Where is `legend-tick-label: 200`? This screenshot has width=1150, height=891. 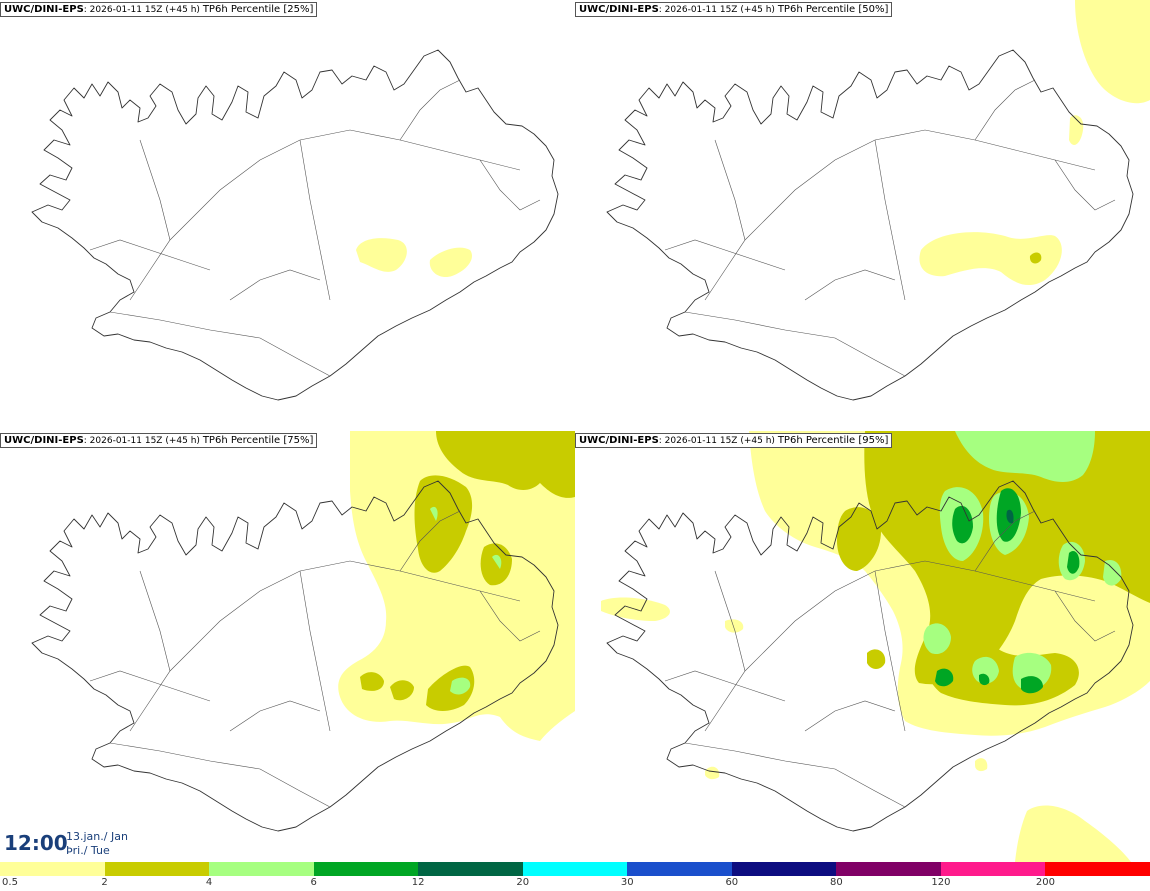 legend-tick-label: 200 is located at coordinates (1045, 882).